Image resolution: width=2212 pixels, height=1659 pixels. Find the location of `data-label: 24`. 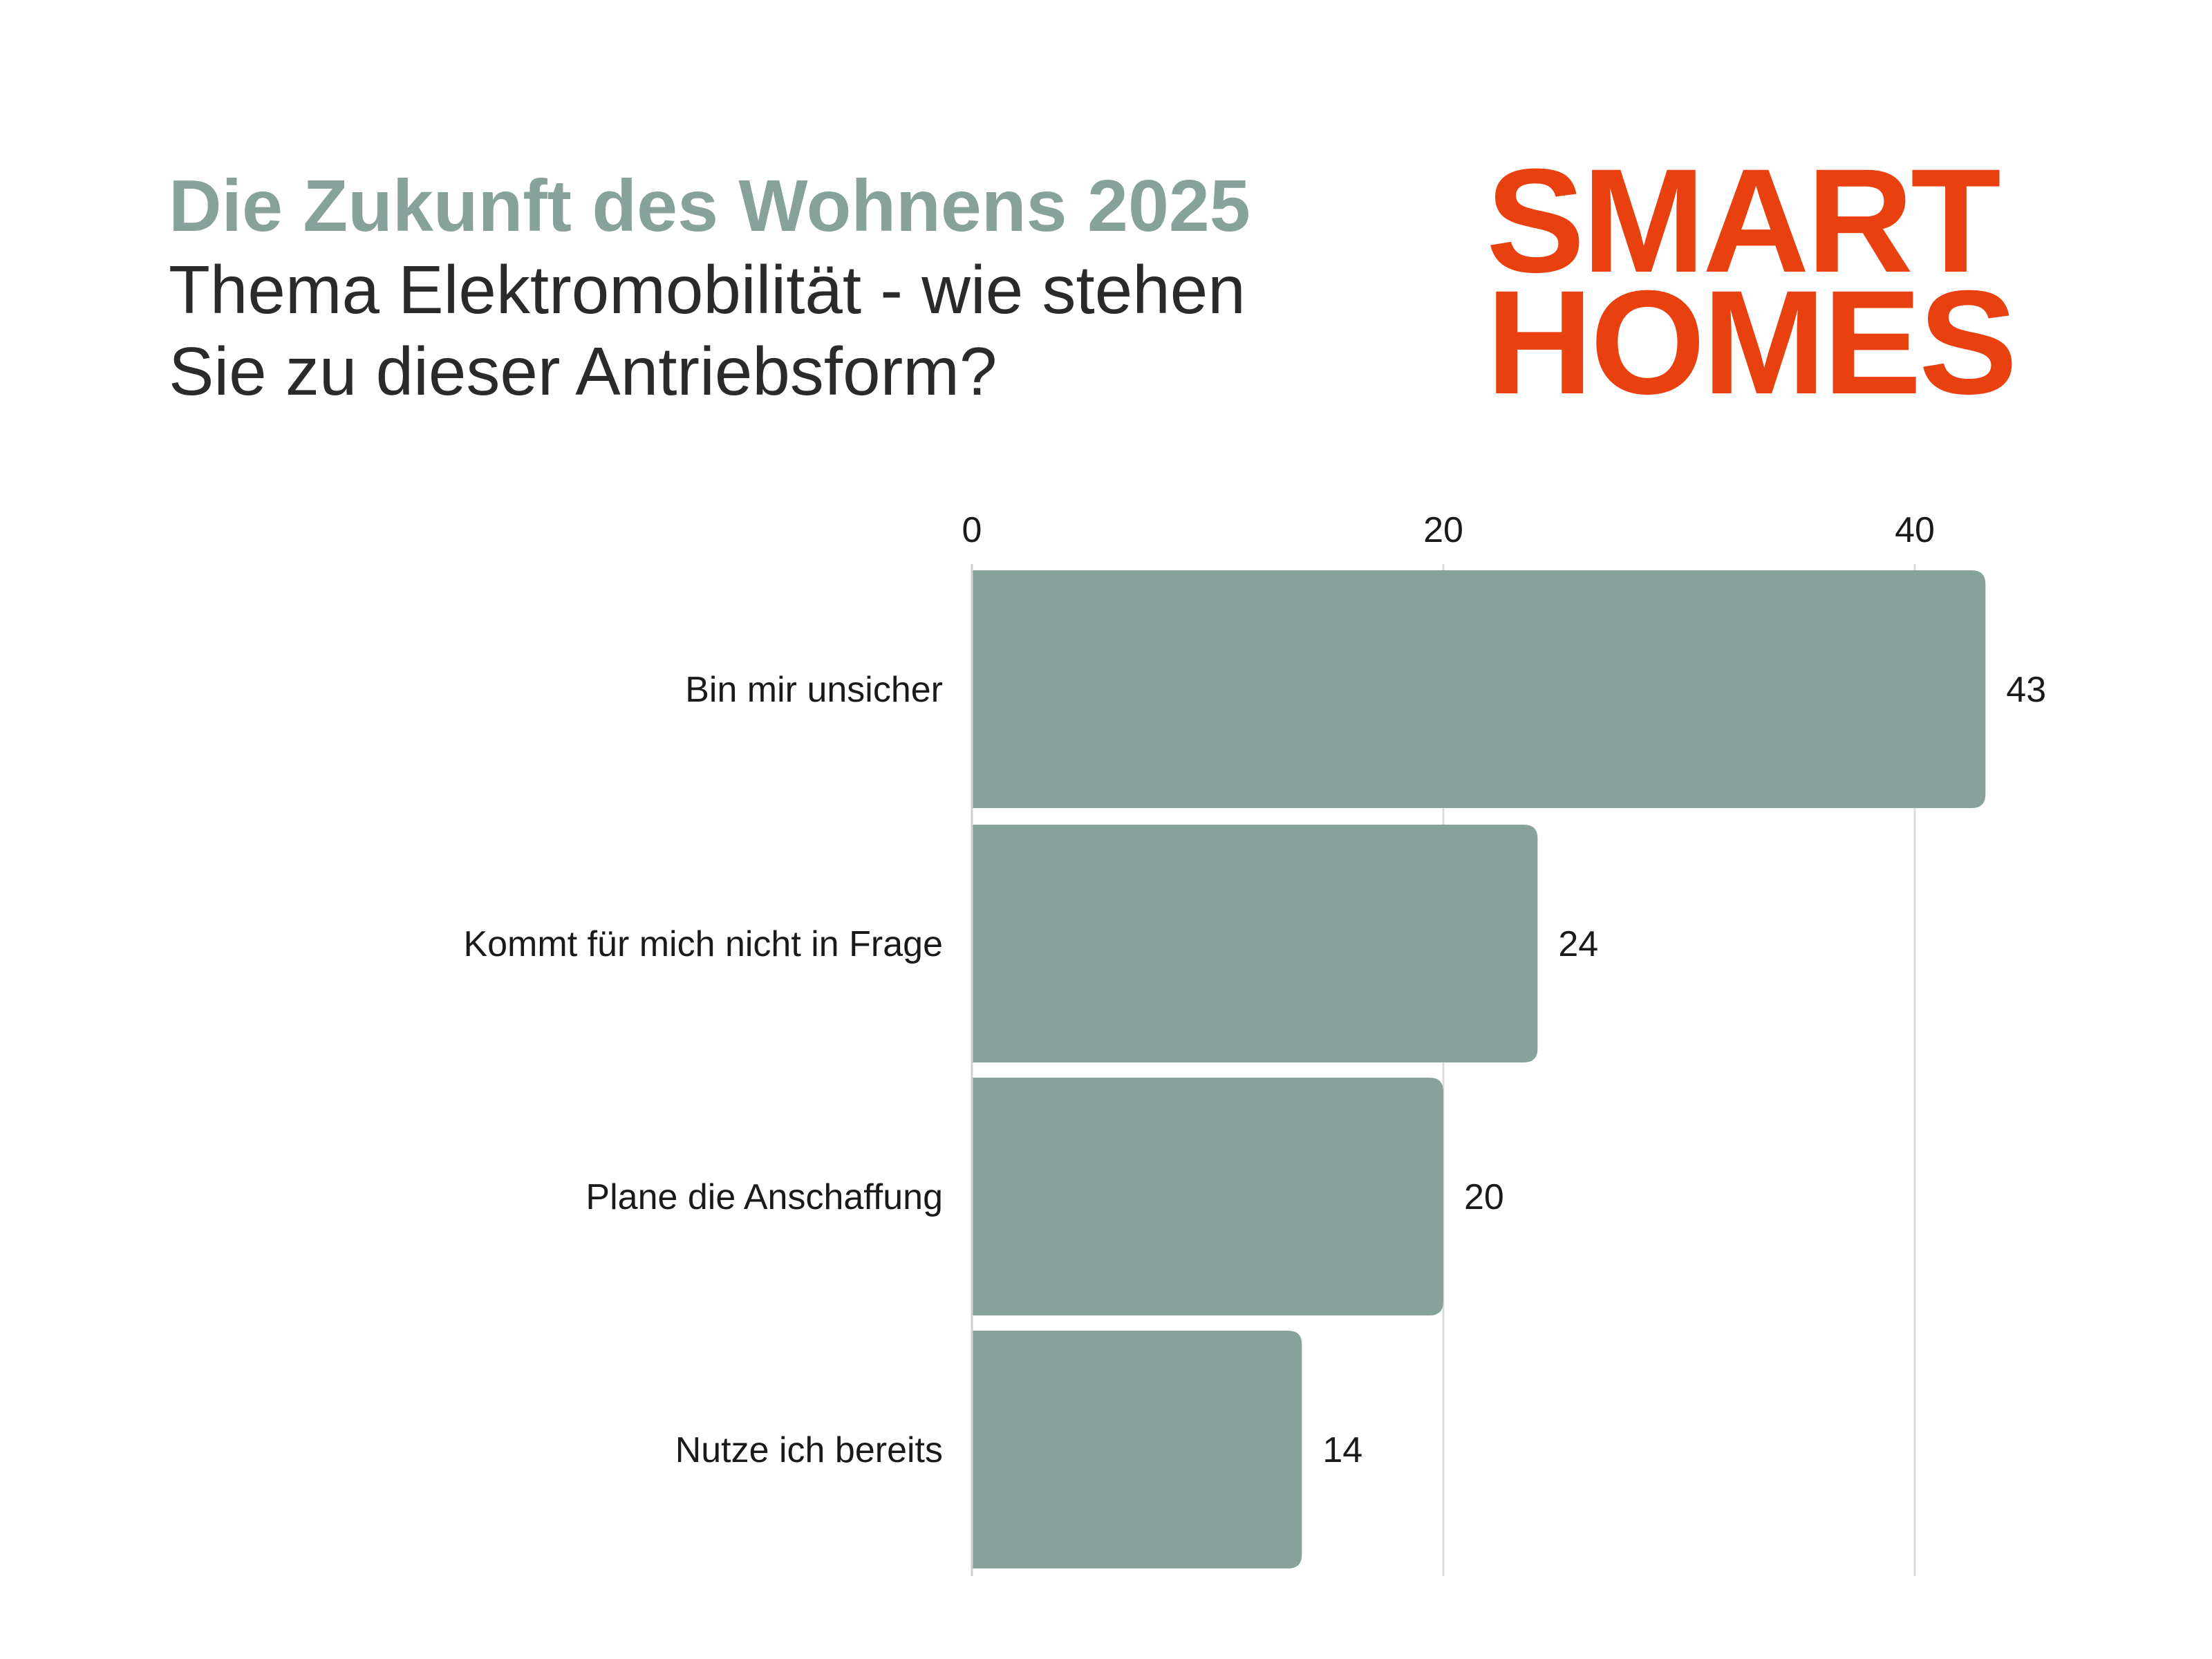

data-label: 24 is located at coordinates (1578, 944).